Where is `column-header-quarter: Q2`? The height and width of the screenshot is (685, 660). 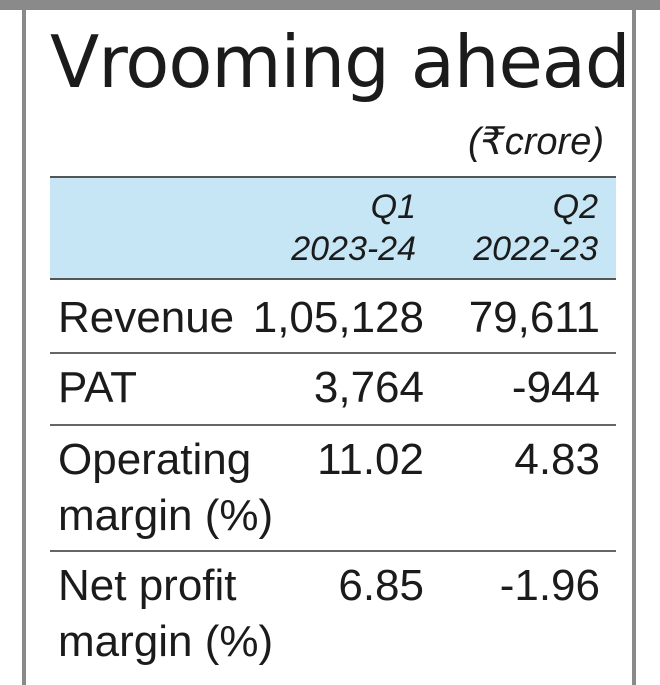
column-header-quarter: Q2 is located at coordinates (575, 207).